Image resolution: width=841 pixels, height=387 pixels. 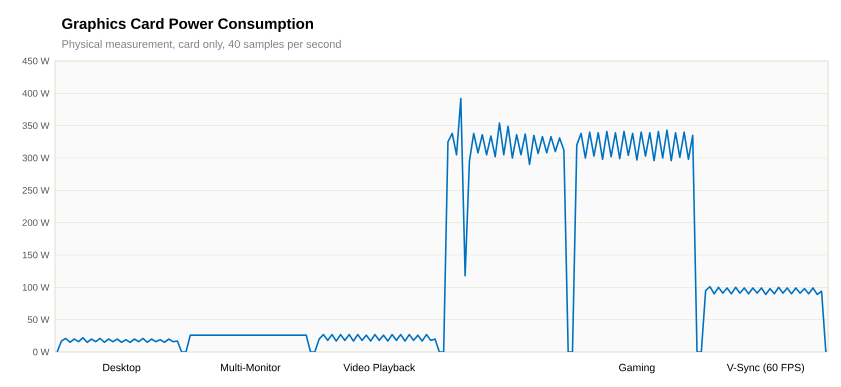 I want to click on y-tick-label: 400 W, so click(x=36, y=93).